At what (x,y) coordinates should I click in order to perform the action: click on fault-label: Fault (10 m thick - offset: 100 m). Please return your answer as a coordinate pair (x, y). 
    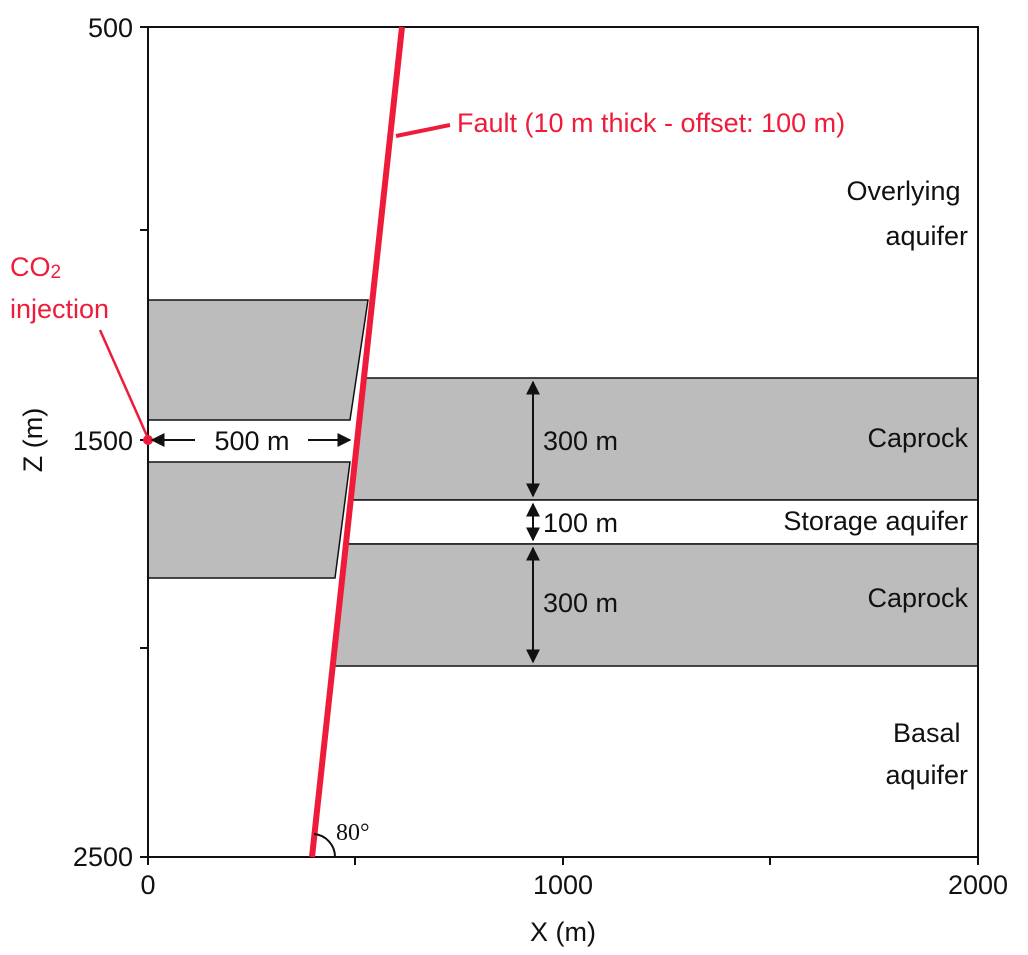
    Looking at the image, I should click on (651, 123).